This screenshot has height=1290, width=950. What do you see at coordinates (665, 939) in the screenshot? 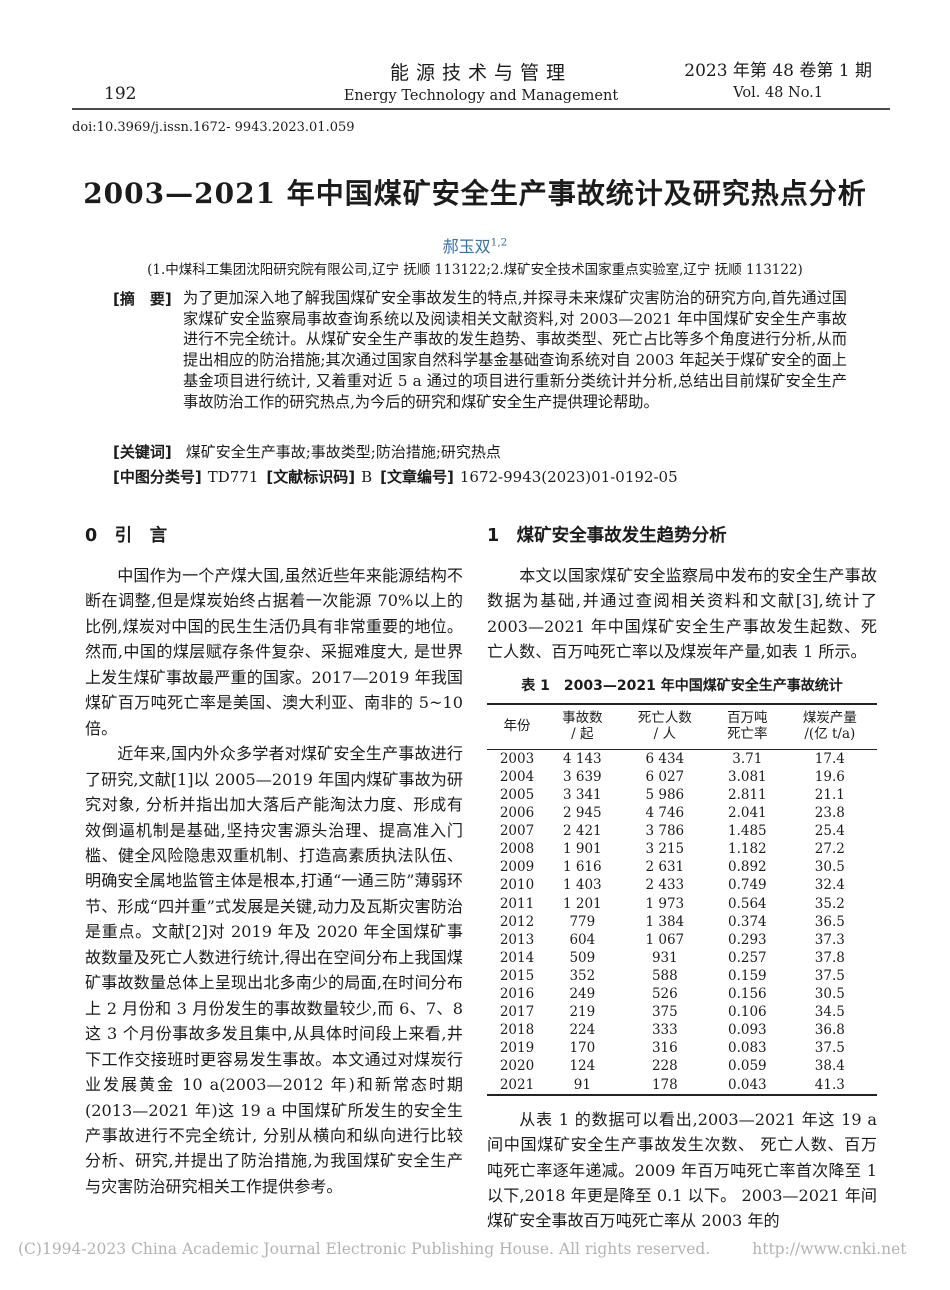
I see `table-cell: 1 067` at bounding box center [665, 939].